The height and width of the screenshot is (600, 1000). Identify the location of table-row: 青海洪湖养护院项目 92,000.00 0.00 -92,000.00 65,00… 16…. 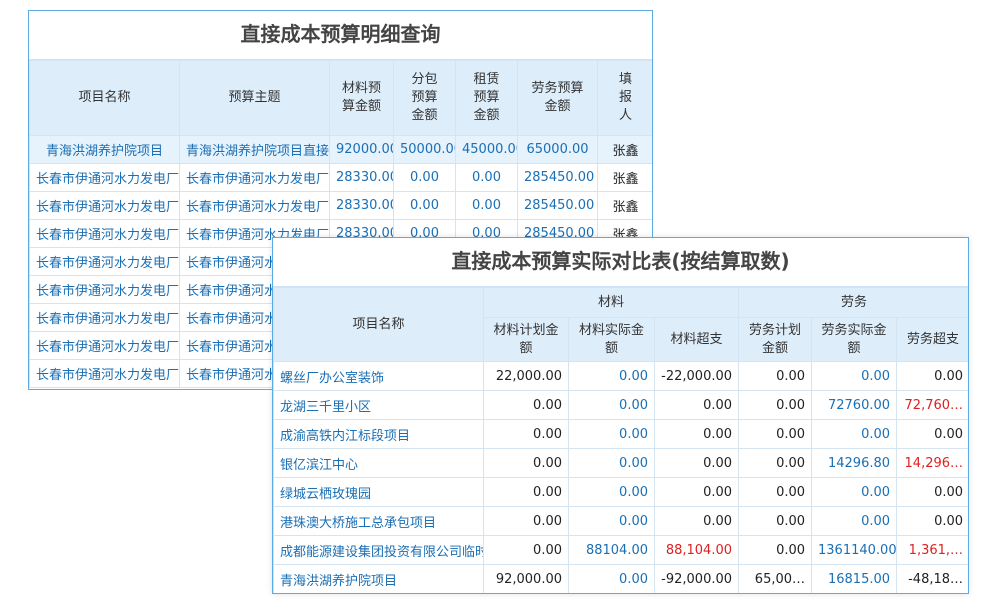
(620, 578).